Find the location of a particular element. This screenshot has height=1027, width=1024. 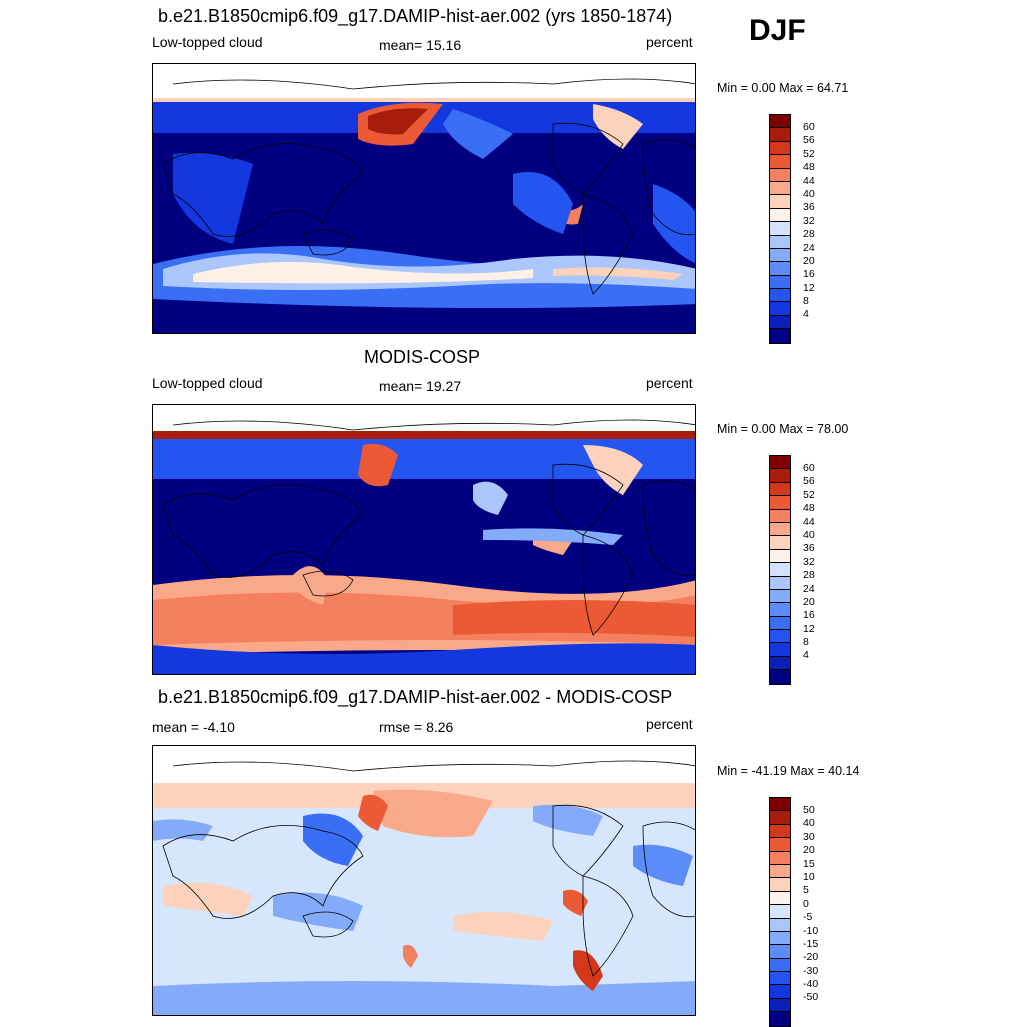

panel-2-colorbar is located at coordinates (780, 570).